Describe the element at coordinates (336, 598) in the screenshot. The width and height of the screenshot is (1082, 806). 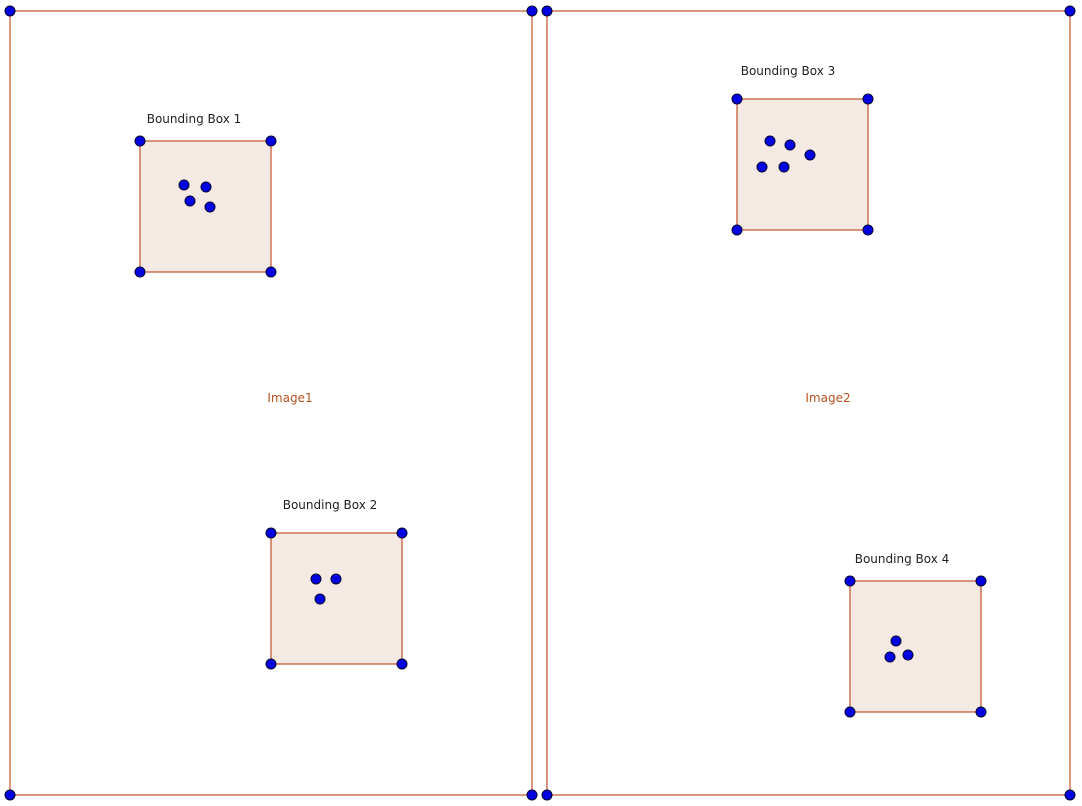
I see `bounding-box-2-rect` at that location.